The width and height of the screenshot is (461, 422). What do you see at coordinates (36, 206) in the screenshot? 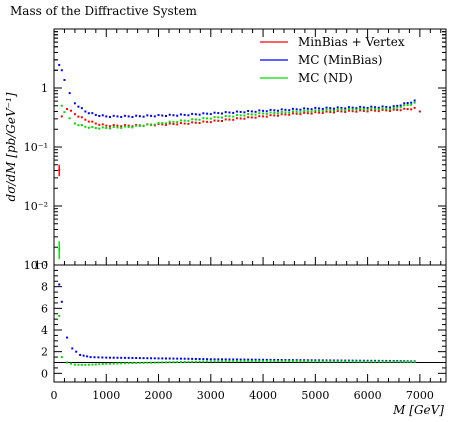
I see `y-tick-label: 10⁻²` at bounding box center [36, 206].